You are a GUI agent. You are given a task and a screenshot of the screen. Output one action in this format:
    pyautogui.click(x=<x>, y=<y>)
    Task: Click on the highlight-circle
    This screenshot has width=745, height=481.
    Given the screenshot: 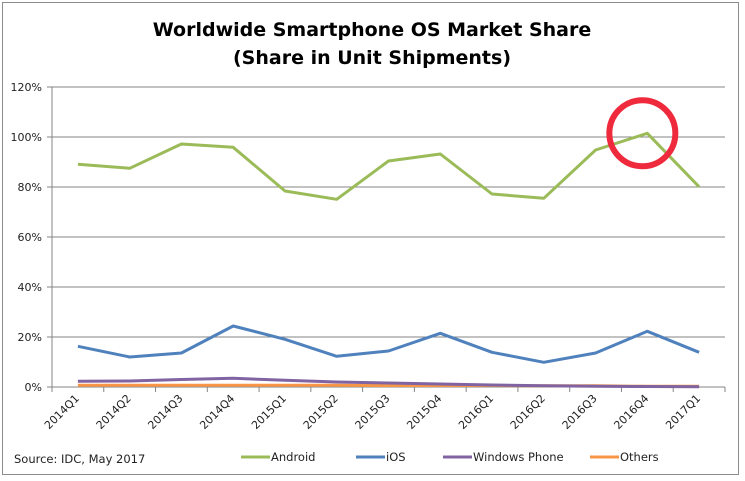 What is the action you would take?
    pyautogui.click(x=642, y=133)
    